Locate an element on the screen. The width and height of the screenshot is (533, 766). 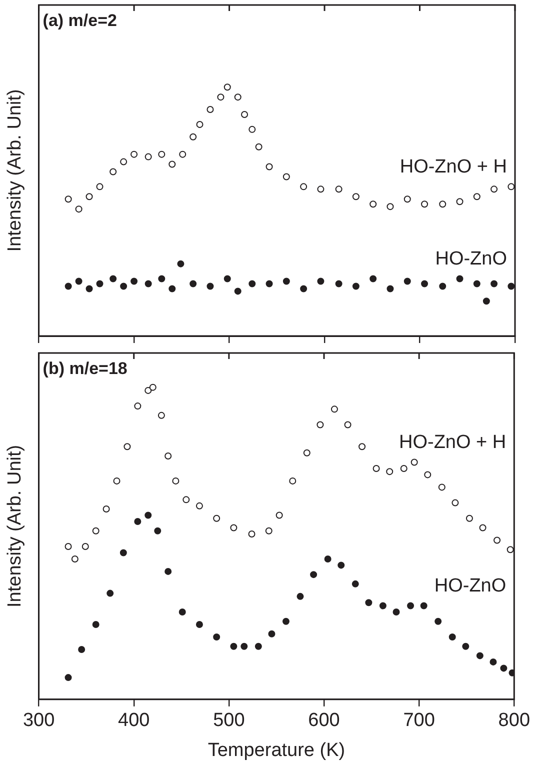
x-tick-label: 700 is located at coordinates (419, 721).